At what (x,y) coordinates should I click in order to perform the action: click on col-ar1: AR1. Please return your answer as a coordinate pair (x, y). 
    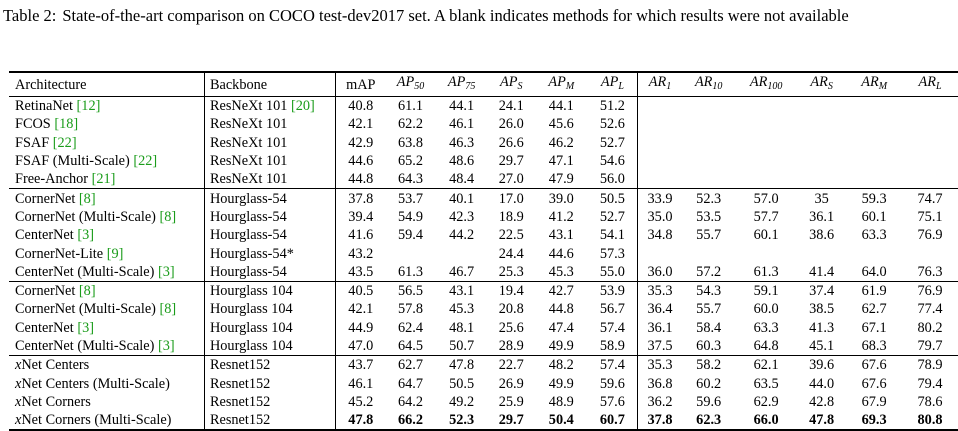
    Looking at the image, I should click on (659, 84).